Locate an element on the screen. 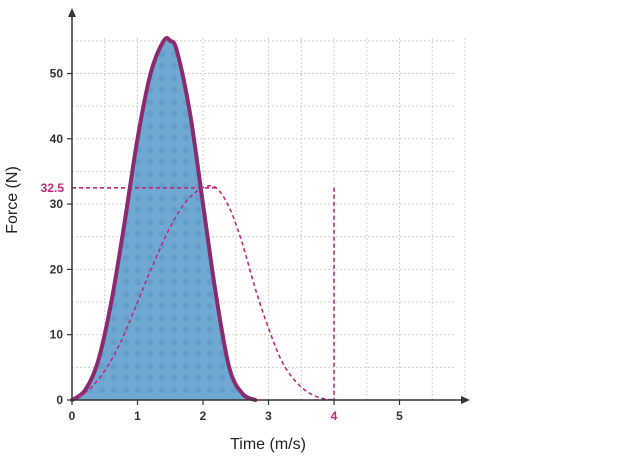  x-tick-label: 3 is located at coordinates (268, 416).